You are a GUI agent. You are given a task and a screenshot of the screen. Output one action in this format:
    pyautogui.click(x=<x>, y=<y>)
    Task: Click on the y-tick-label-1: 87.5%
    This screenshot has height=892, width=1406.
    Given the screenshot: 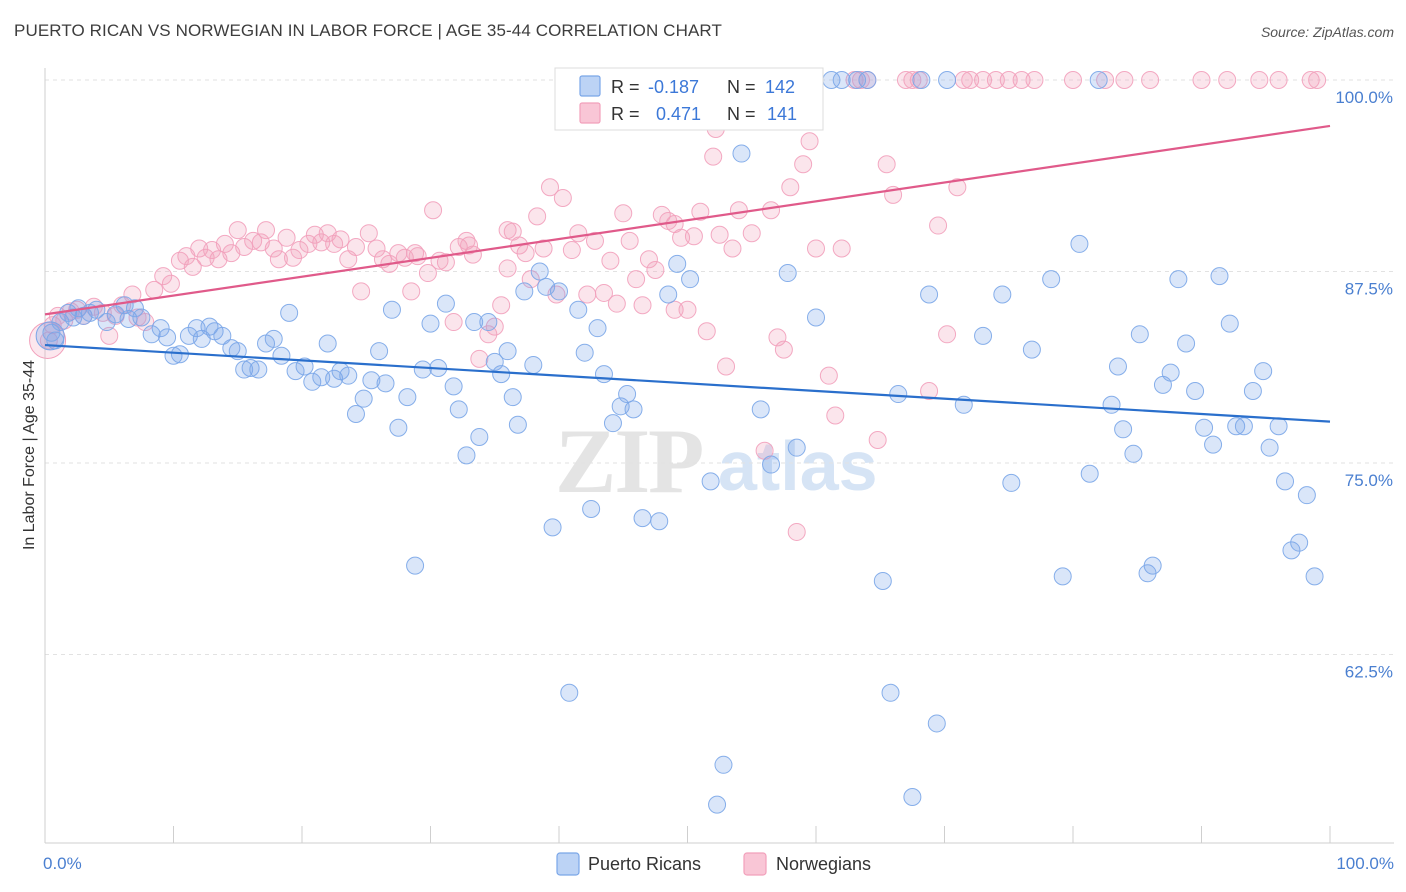 What is the action you would take?
    pyautogui.click(x=1369, y=289)
    